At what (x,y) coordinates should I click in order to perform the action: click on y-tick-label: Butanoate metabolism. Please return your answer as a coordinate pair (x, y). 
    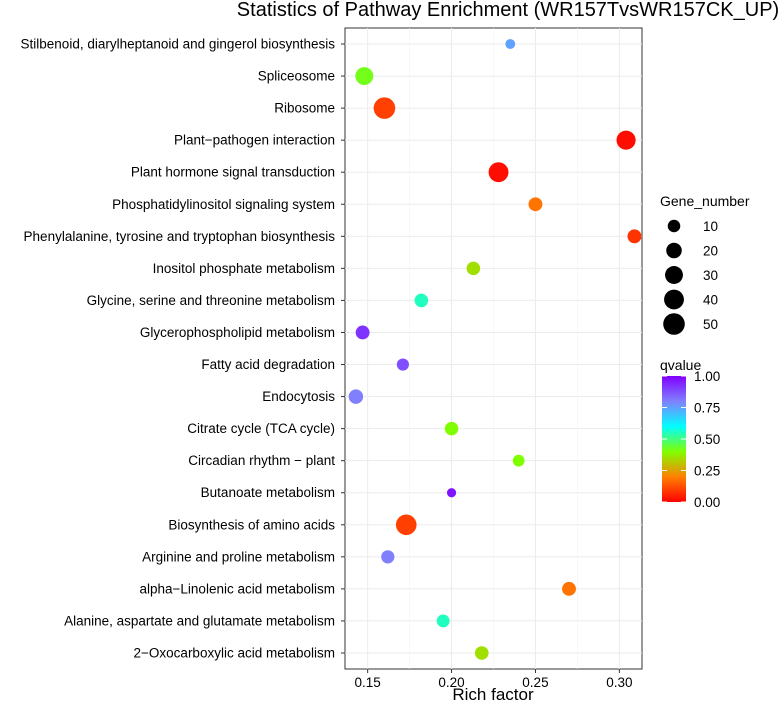
    Looking at the image, I should click on (268, 492).